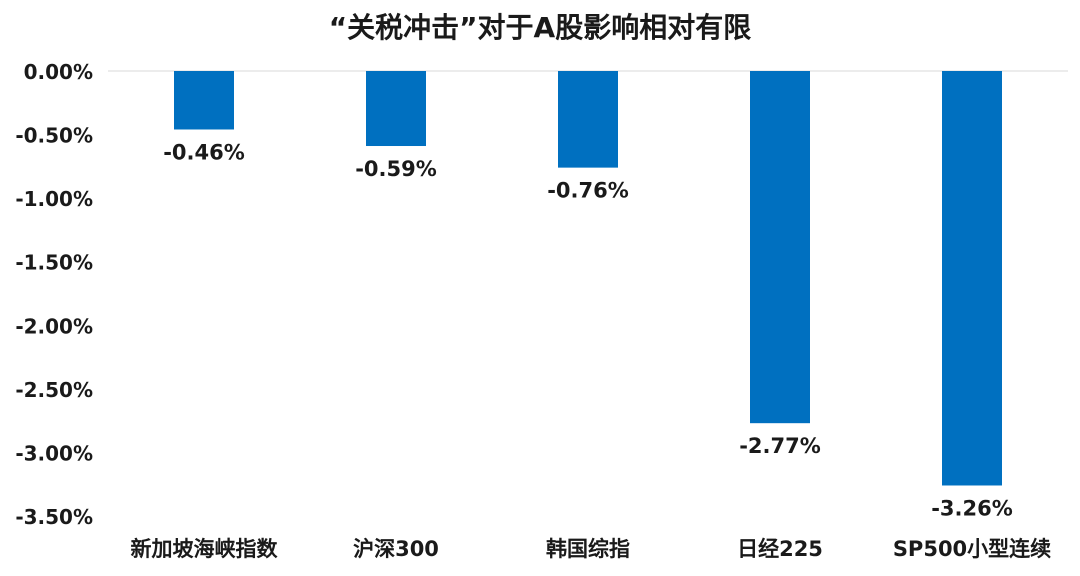 The height and width of the screenshot is (576, 1080). What do you see at coordinates (588, 549) in the screenshot?
I see `x-tick-label: 韩国综指` at bounding box center [588, 549].